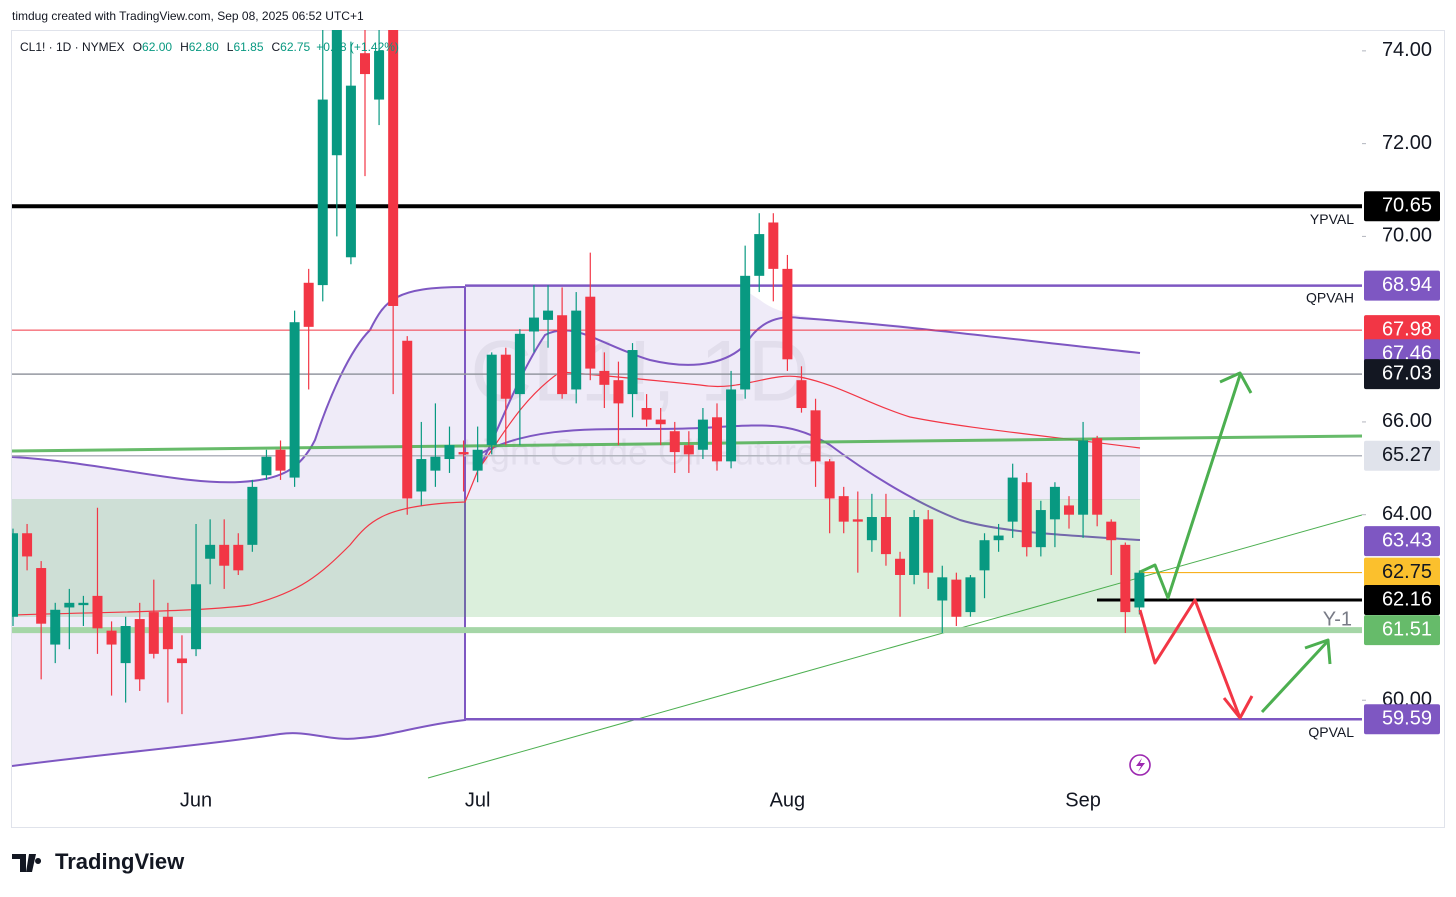  What do you see at coordinates (1407, 206) in the screenshot?
I see `level-price-label: 70.65` at bounding box center [1407, 206].